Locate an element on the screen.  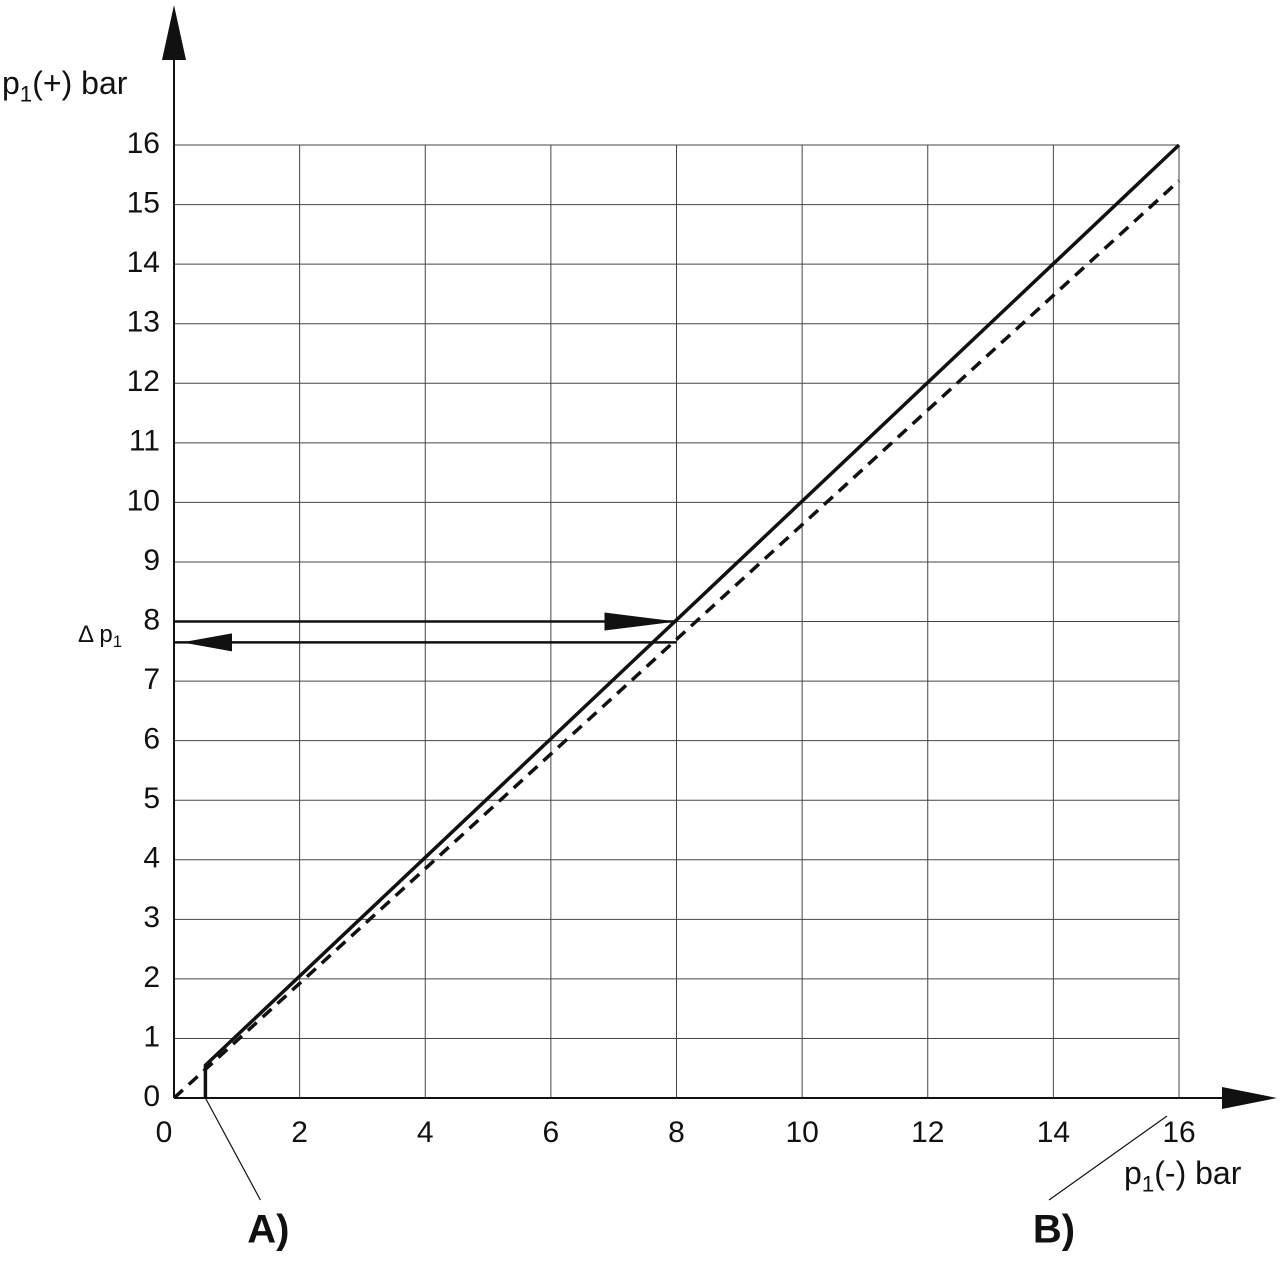
y-tick-label: 6 is located at coordinates (151, 739).